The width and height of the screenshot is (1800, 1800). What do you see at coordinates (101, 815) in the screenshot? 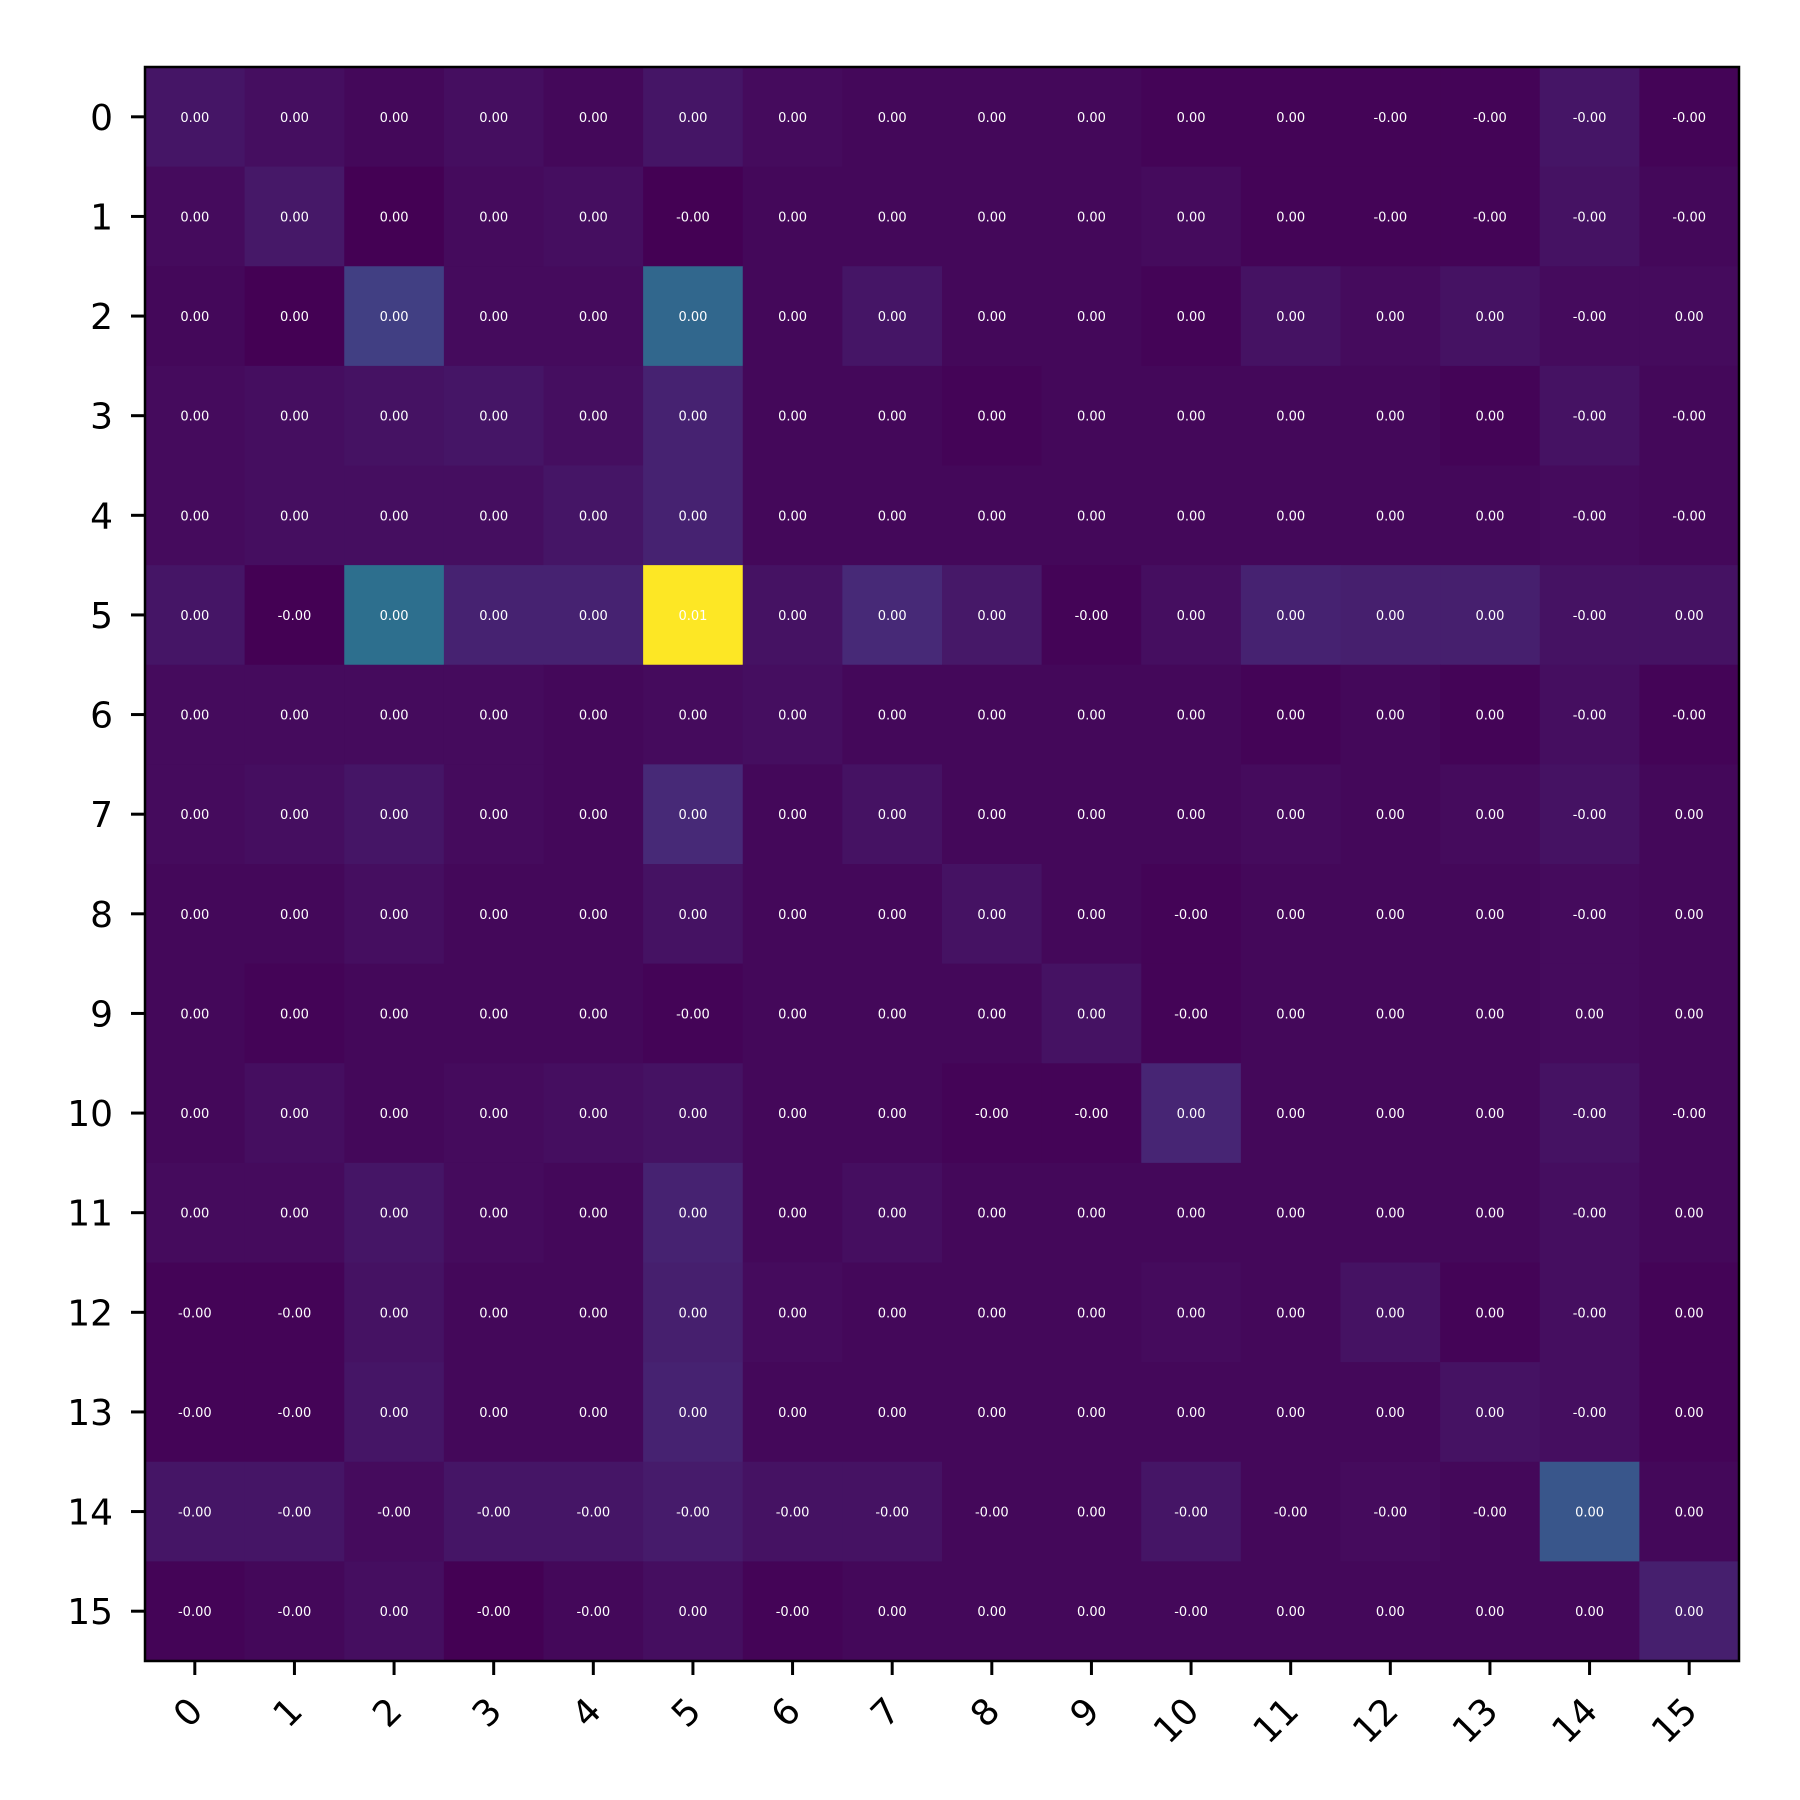
I see `y-tick-label: 7` at bounding box center [101, 815].